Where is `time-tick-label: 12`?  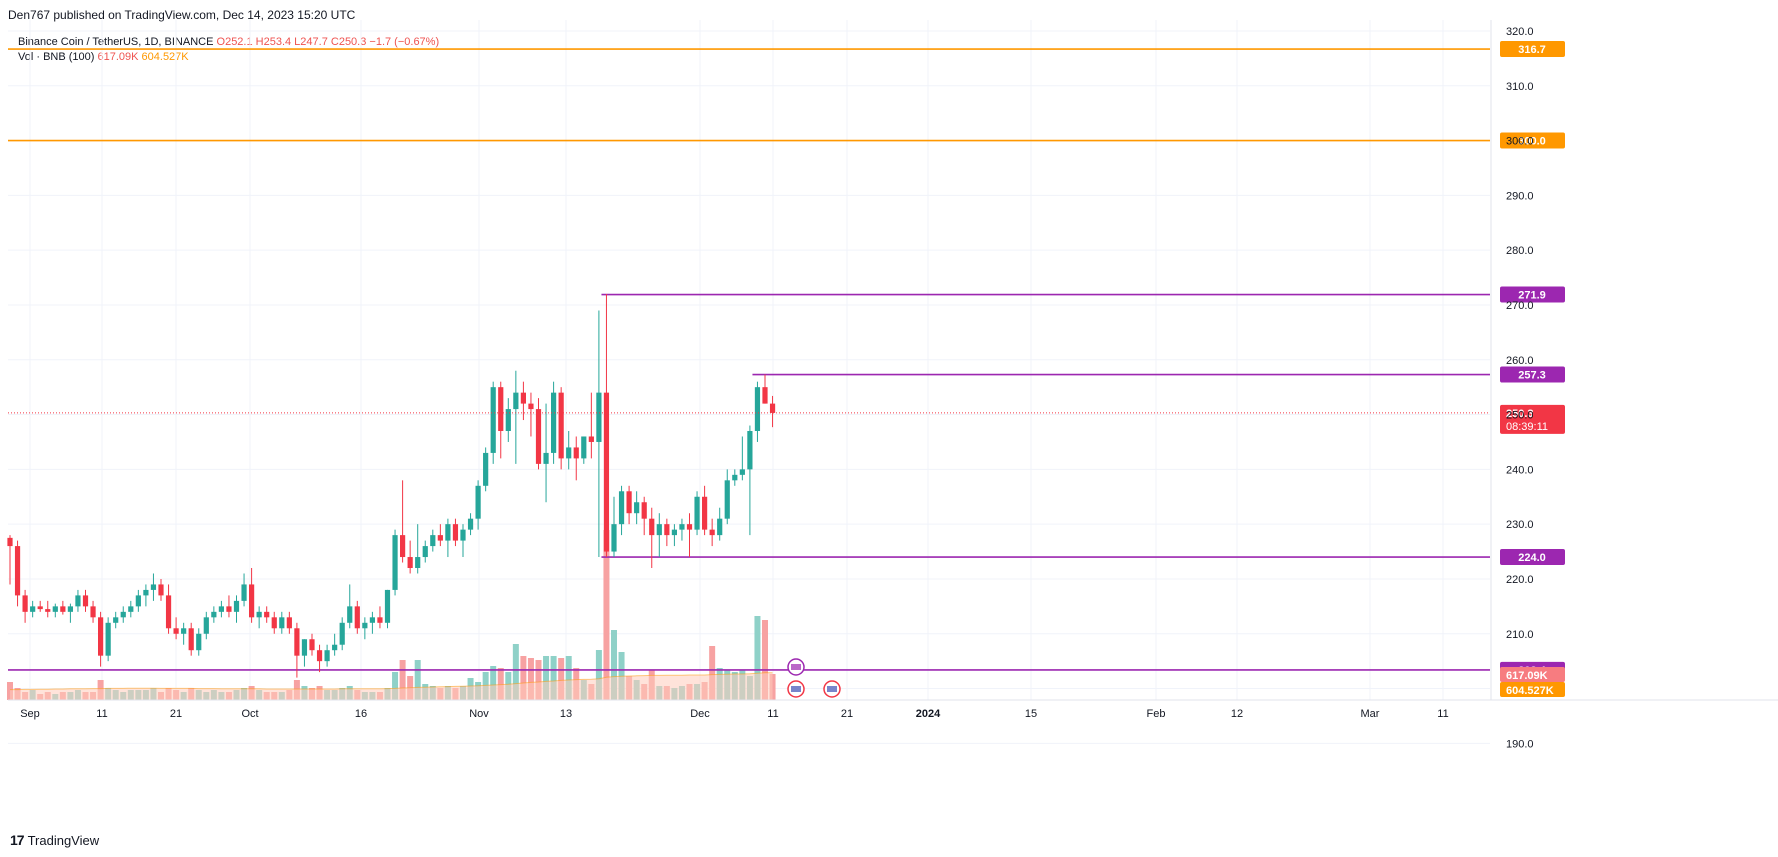
time-tick-label: 12 is located at coordinates (1237, 714).